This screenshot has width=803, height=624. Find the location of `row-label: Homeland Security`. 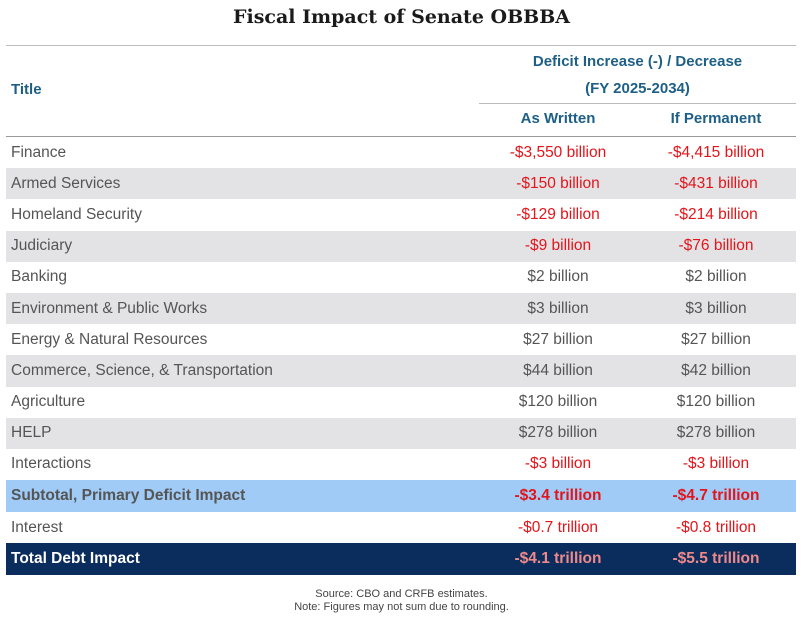

row-label: Homeland Security is located at coordinates (76, 214).